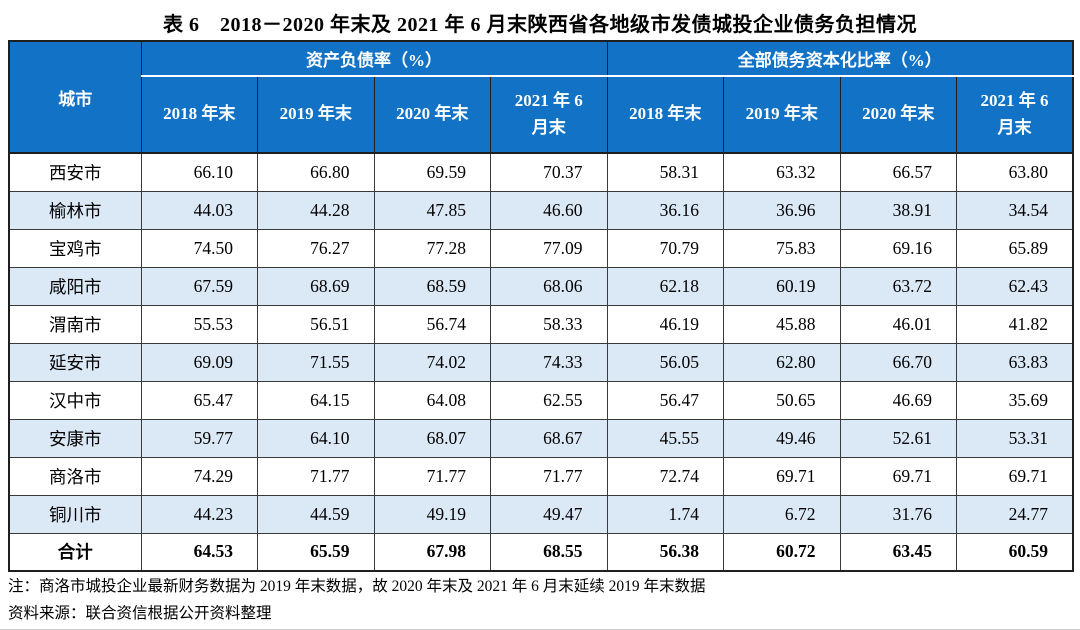  I want to click on value-cell: 63.80, so click(1015, 172).